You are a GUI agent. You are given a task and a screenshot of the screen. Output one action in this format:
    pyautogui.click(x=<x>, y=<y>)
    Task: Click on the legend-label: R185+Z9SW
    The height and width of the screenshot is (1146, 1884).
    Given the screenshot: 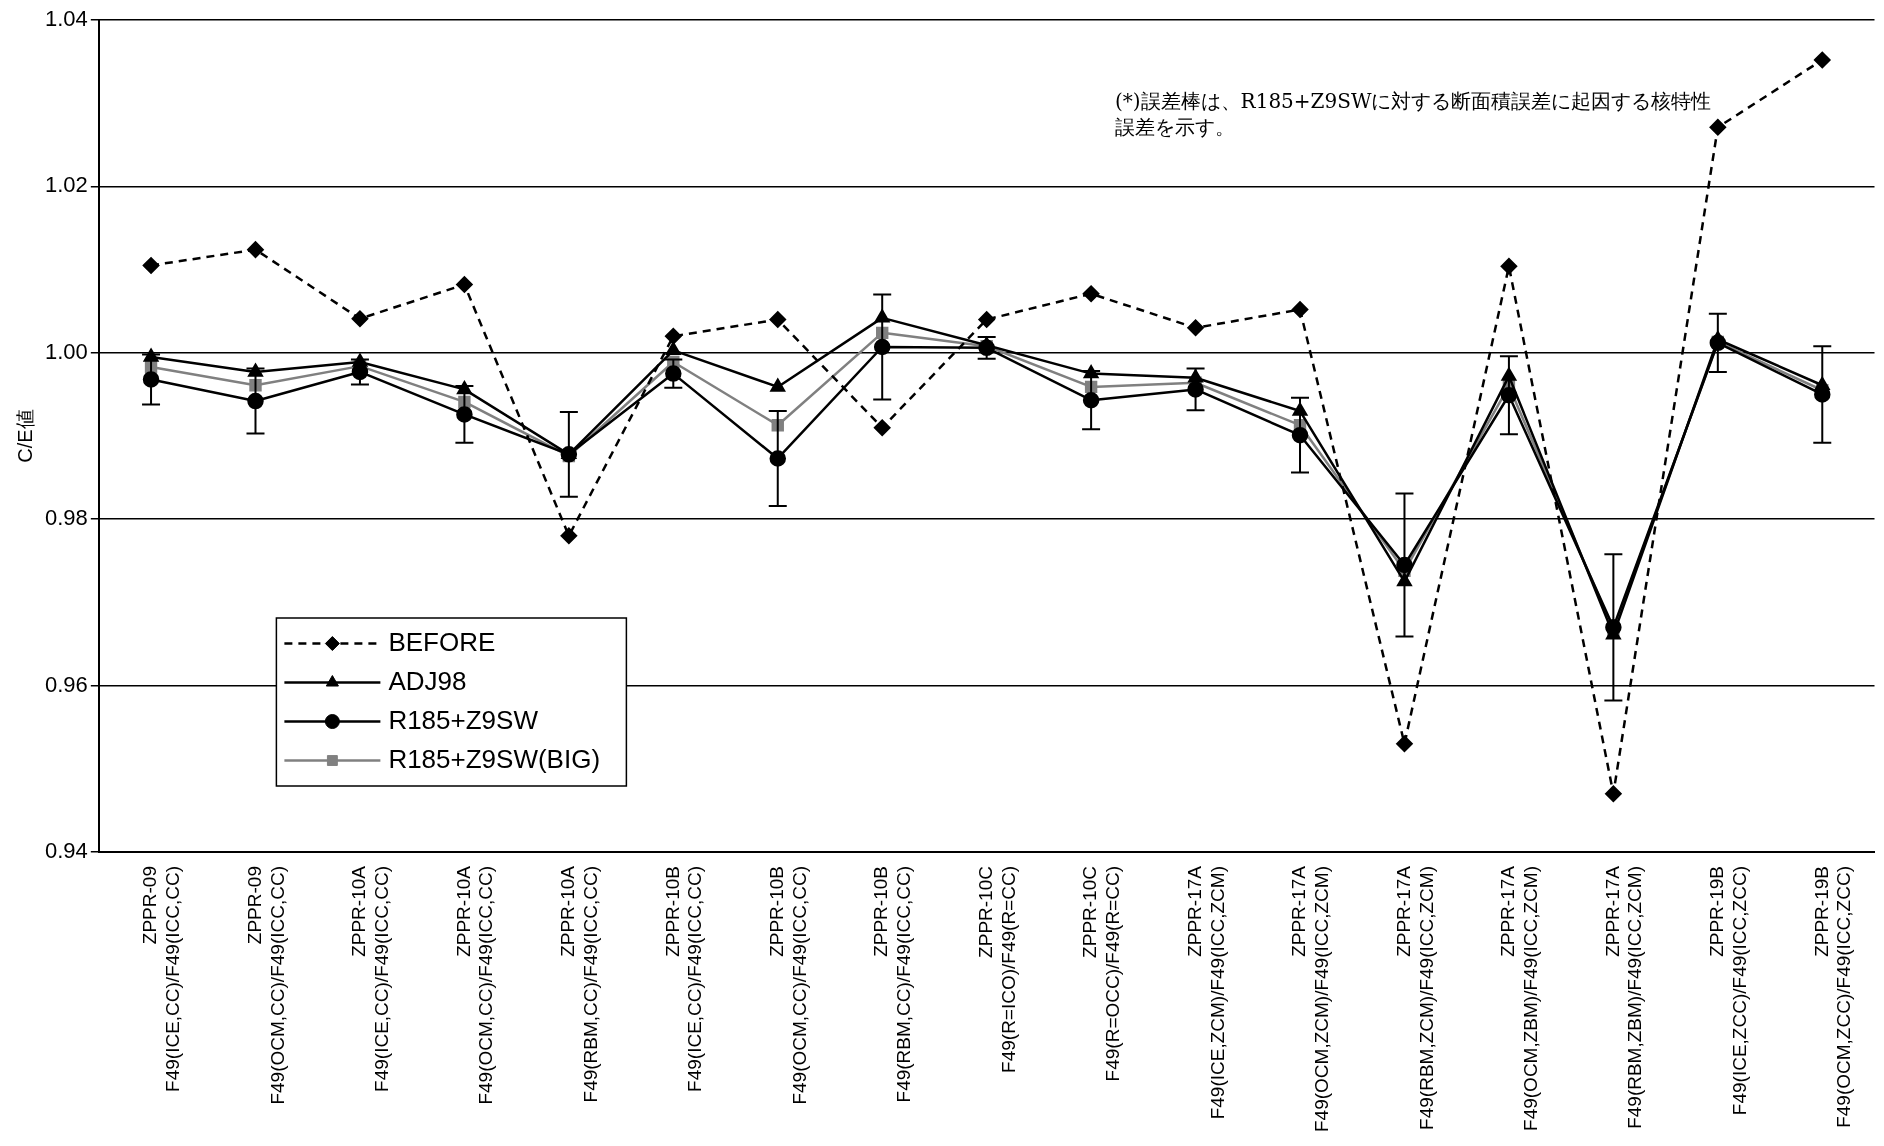 What is the action you would take?
    pyautogui.click(x=463, y=719)
    